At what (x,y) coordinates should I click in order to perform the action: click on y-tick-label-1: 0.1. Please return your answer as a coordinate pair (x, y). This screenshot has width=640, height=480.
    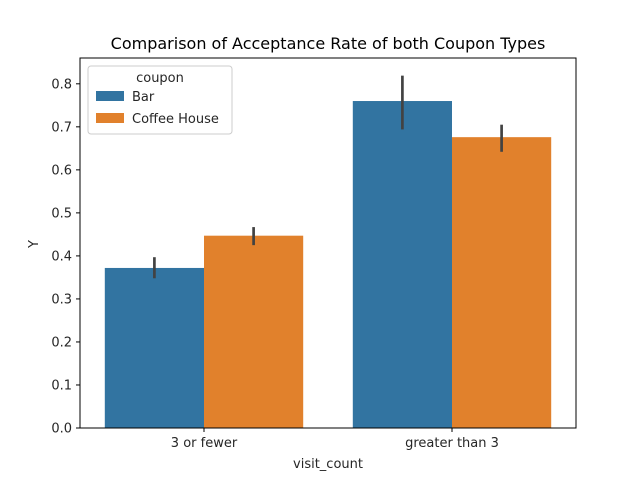
    Looking at the image, I should click on (61, 385).